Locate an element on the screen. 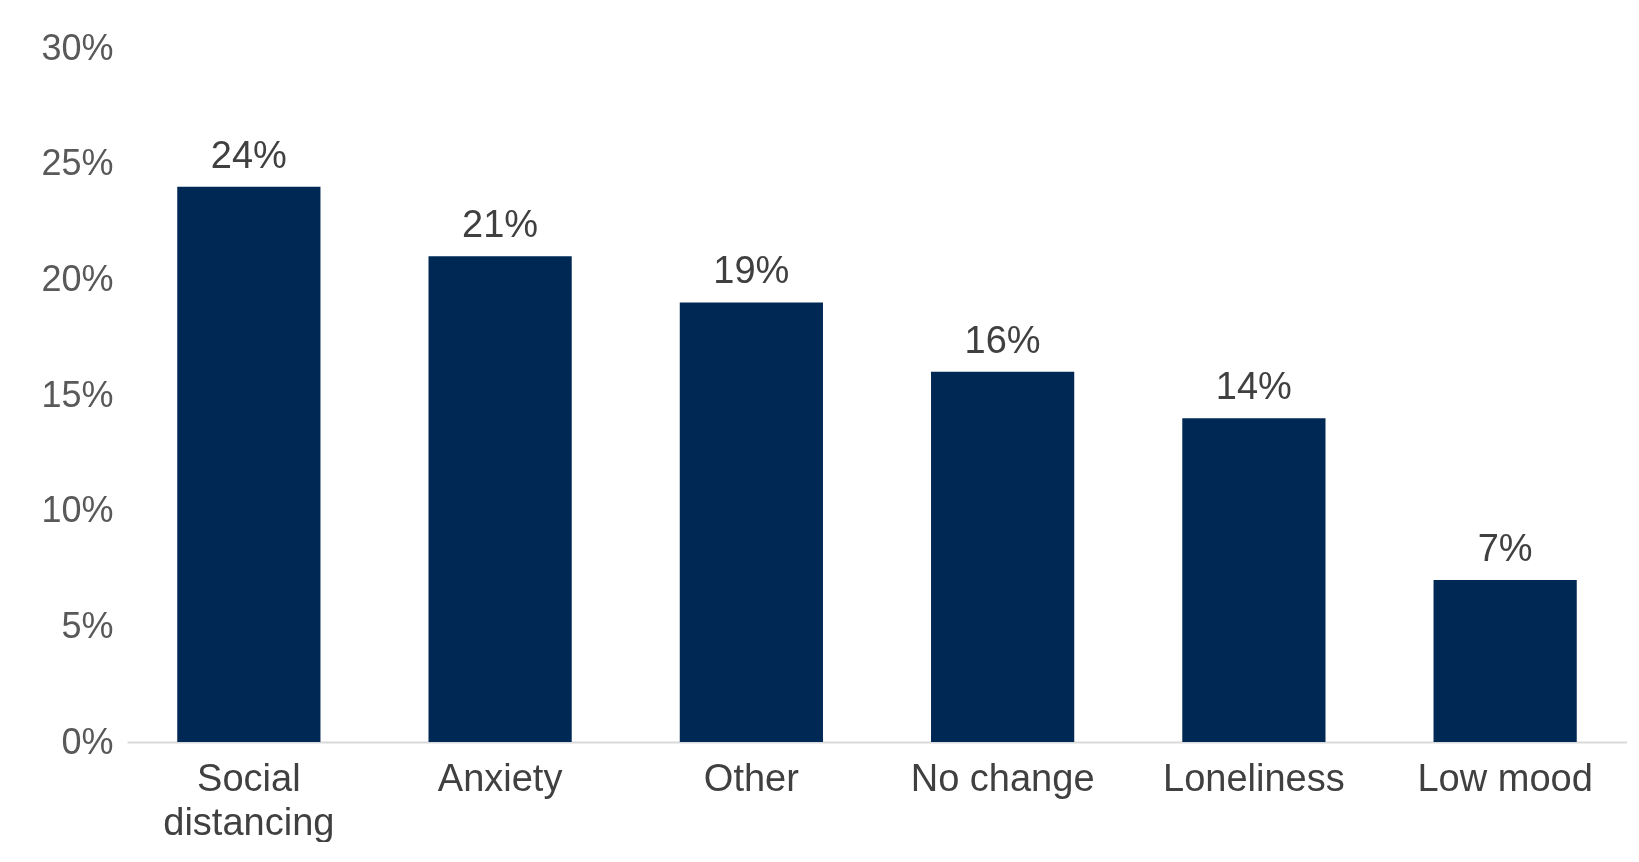  data-label: 7% is located at coordinates (1505, 548).